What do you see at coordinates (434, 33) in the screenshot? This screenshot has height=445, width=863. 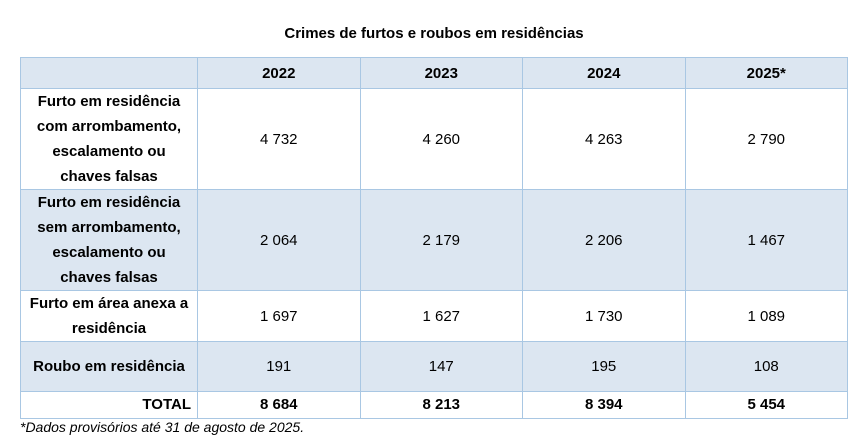 I see `table-title: Crimes de furtos e roubos em residências` at bounding box center [434, 33].